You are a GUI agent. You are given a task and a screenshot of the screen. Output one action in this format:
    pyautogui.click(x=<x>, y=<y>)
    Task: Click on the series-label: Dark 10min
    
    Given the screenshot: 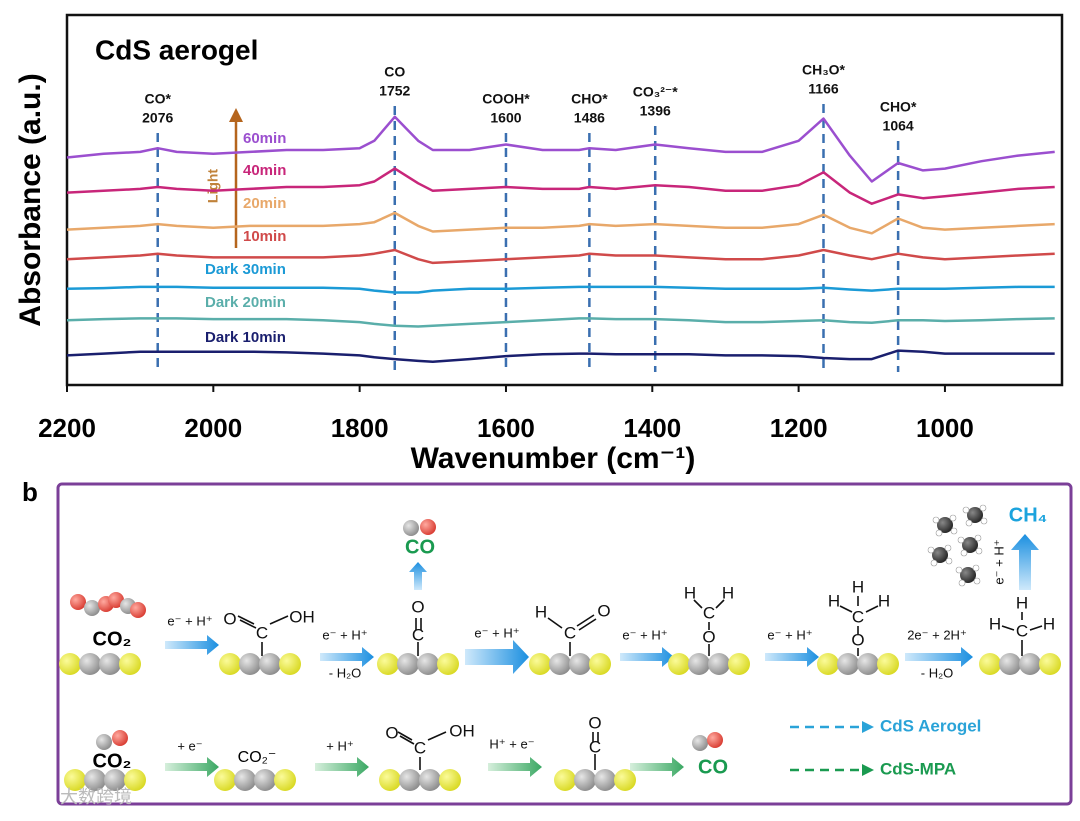 What is the action you would take?
    pyautogui.click(x=245, y=337)
    